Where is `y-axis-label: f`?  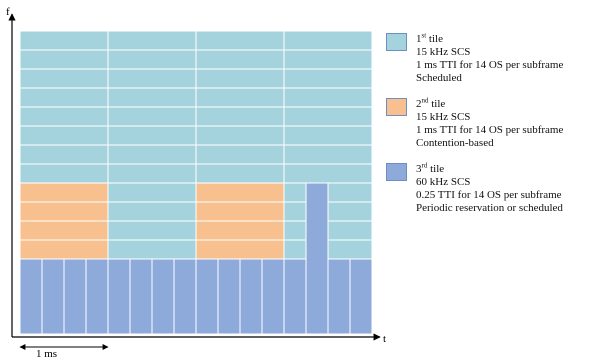 y-axis-label: f is located at coordinates (8, 12).